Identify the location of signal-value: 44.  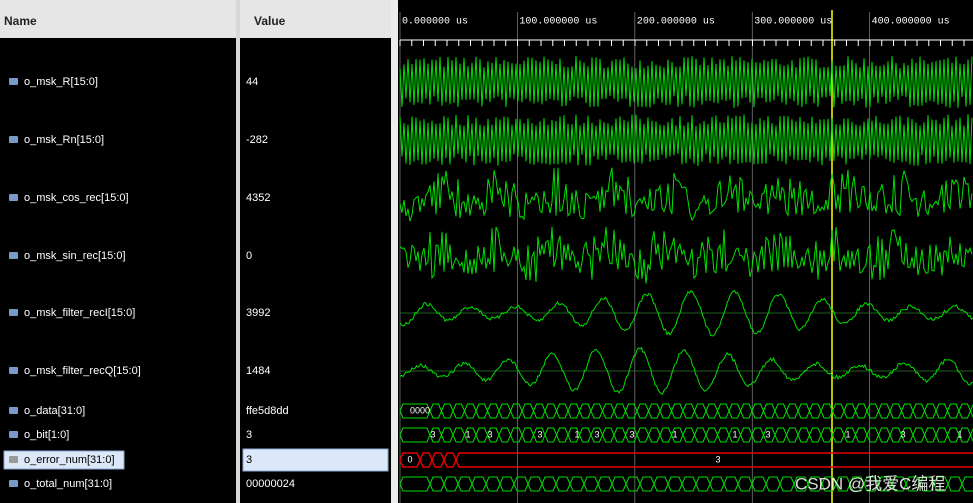
(252, 82).